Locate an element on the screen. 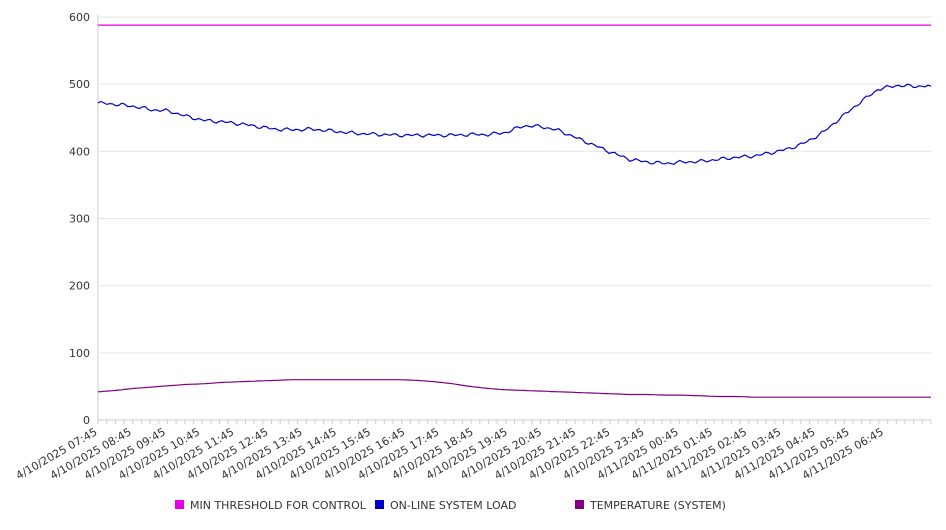  y-tick-label: 500 is located at coordinates (79, 84).